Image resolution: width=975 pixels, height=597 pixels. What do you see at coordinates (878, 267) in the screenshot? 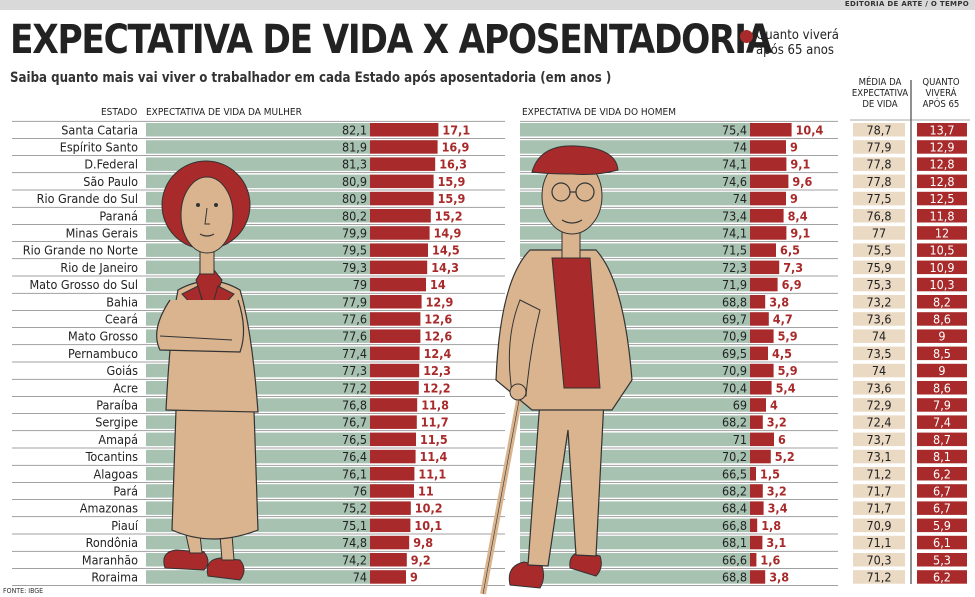
I see `avg-expectancy-label: 75,9` at bounding box center [878, 267].